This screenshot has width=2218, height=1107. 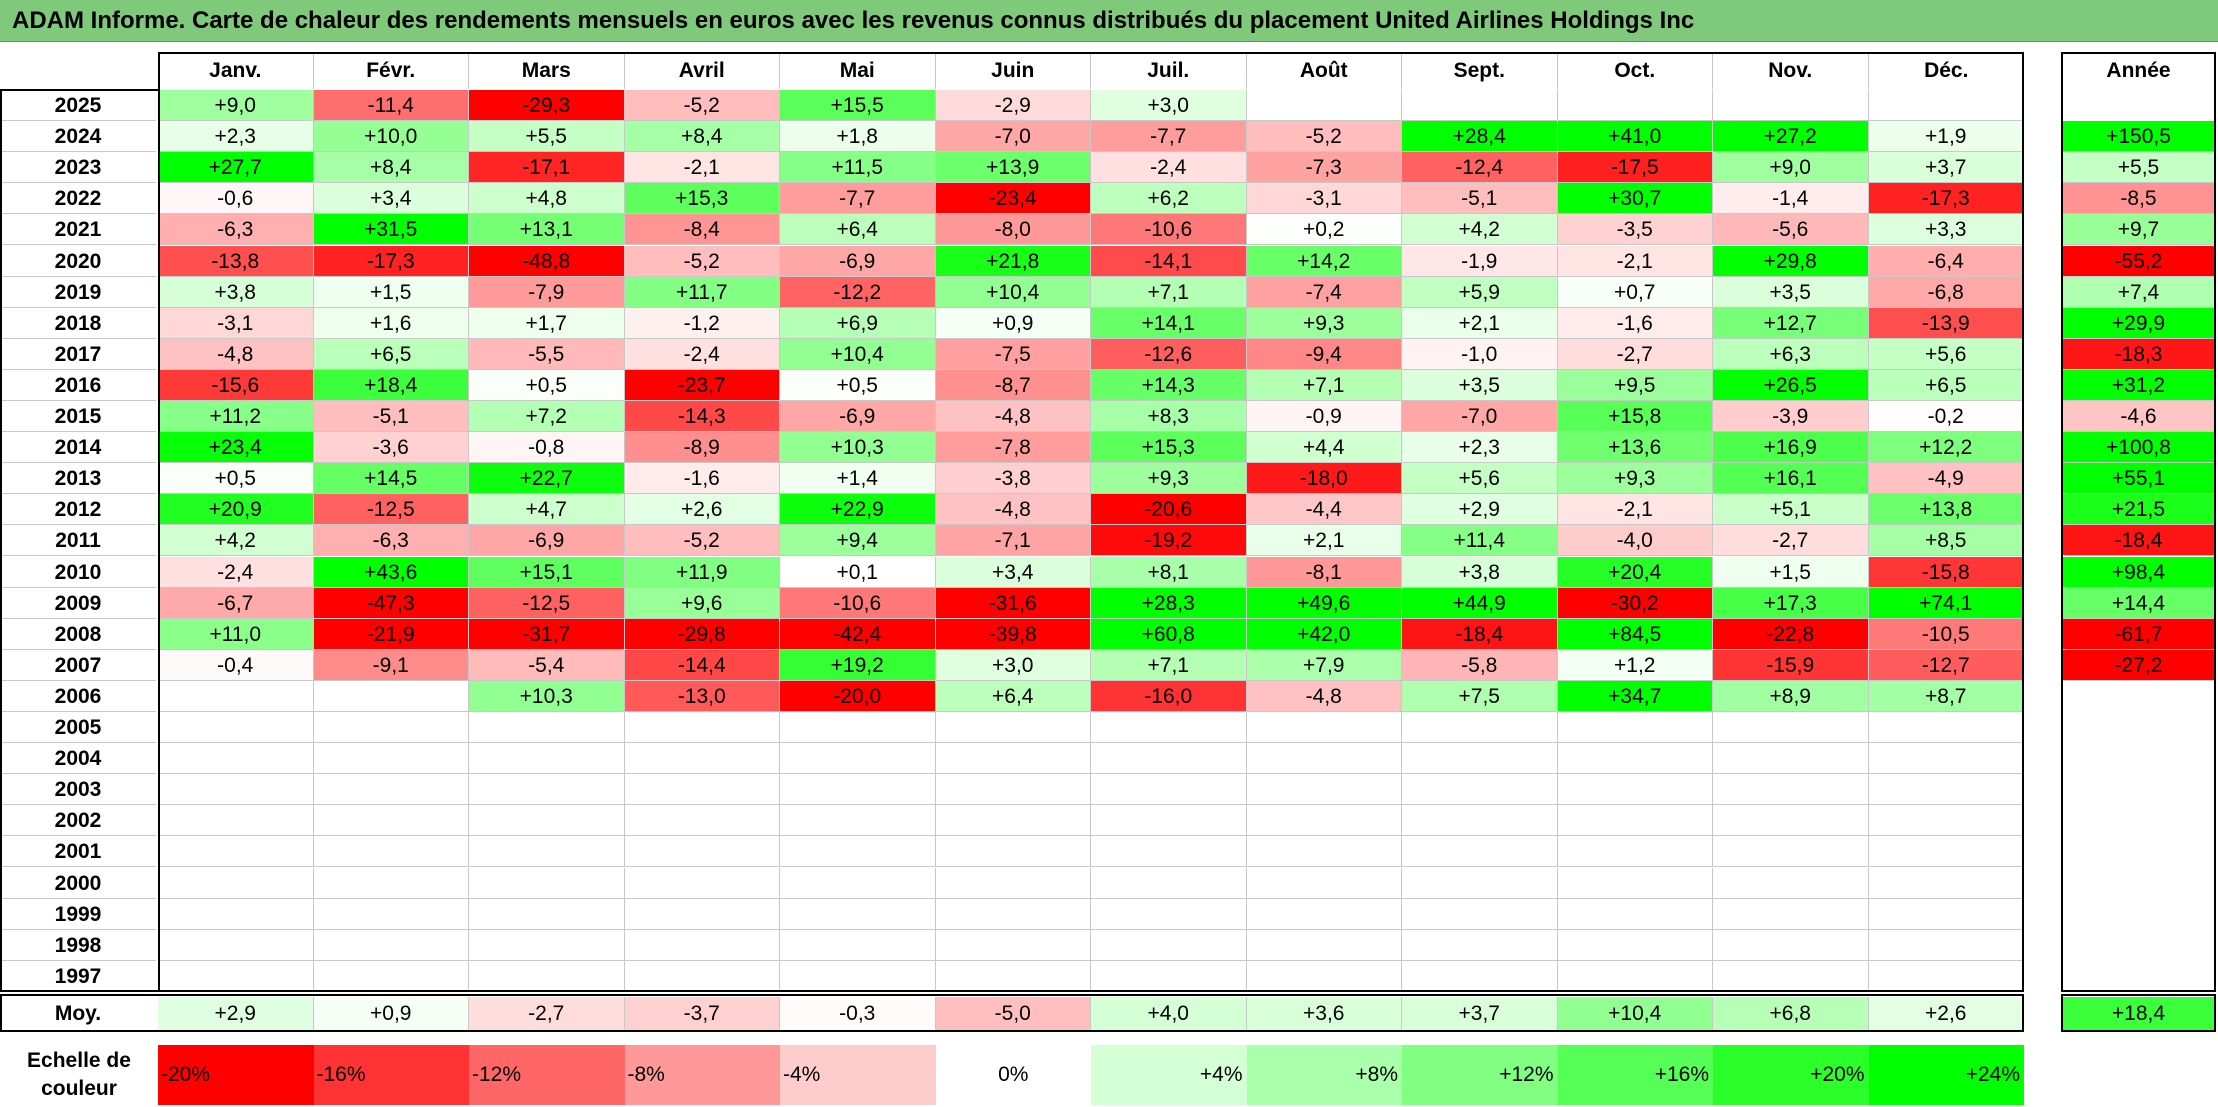 What do you see at coordinates (78, 510) in the screenshot?
I see `row-year-label: 2012` at bounding box center [78, 510].